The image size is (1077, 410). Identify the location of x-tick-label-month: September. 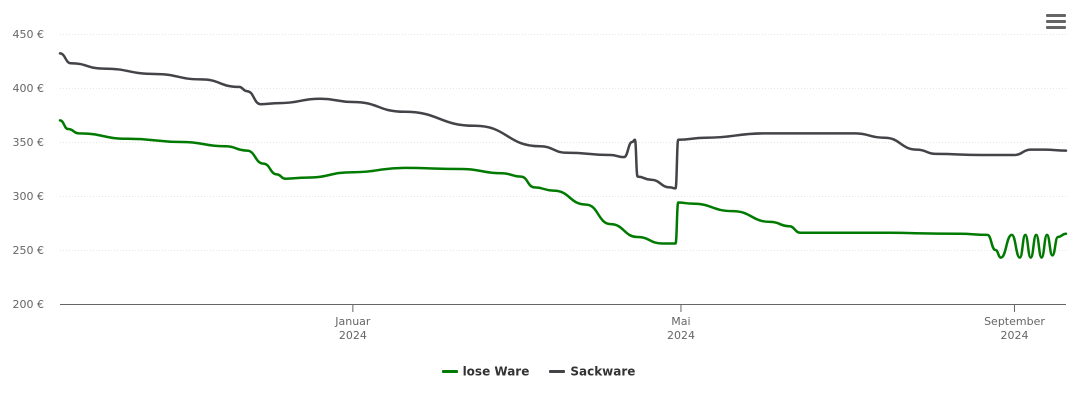
(1014, 321).